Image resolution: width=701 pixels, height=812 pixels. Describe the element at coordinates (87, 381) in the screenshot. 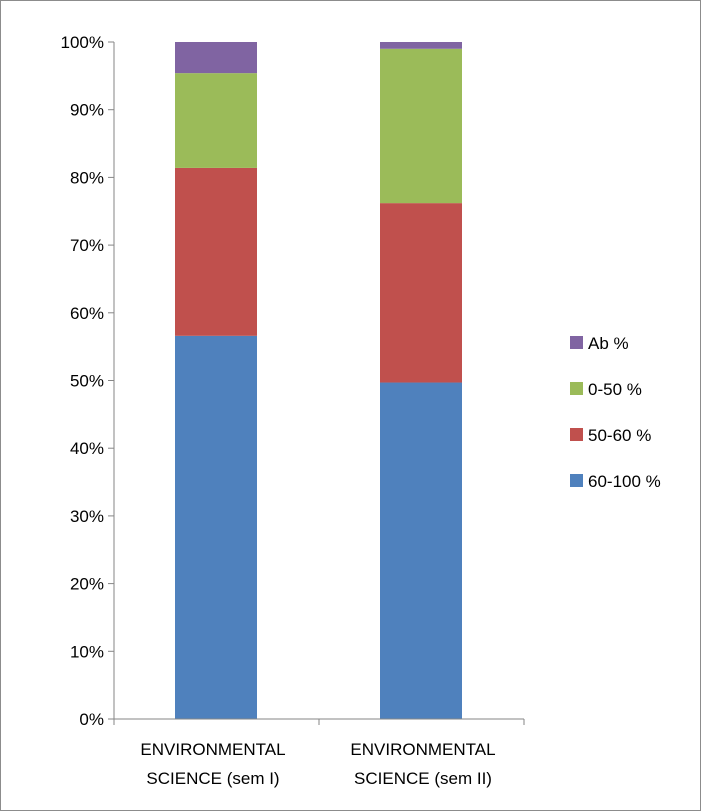

I see `y-tick-label: 50%` at that location.